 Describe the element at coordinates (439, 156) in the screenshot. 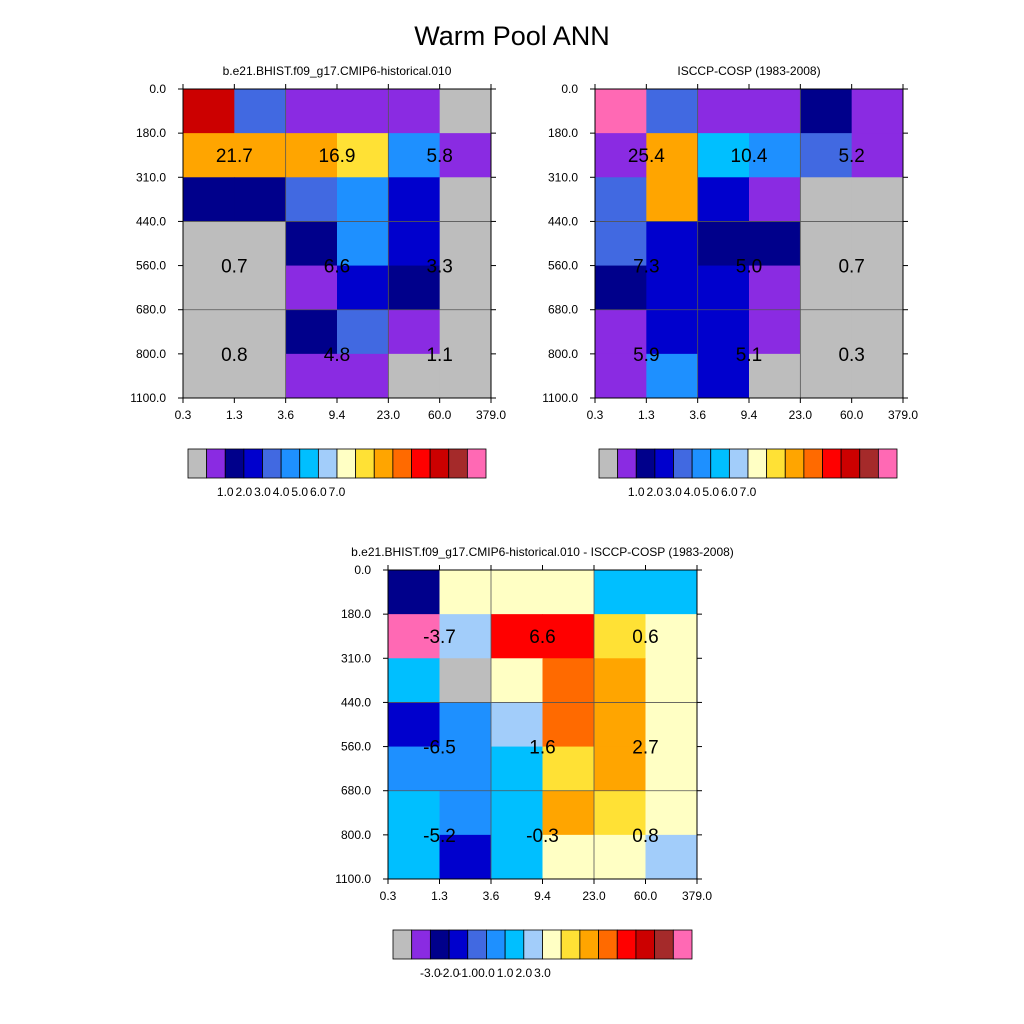

I see `cell-value-label: 5.8` at that location.